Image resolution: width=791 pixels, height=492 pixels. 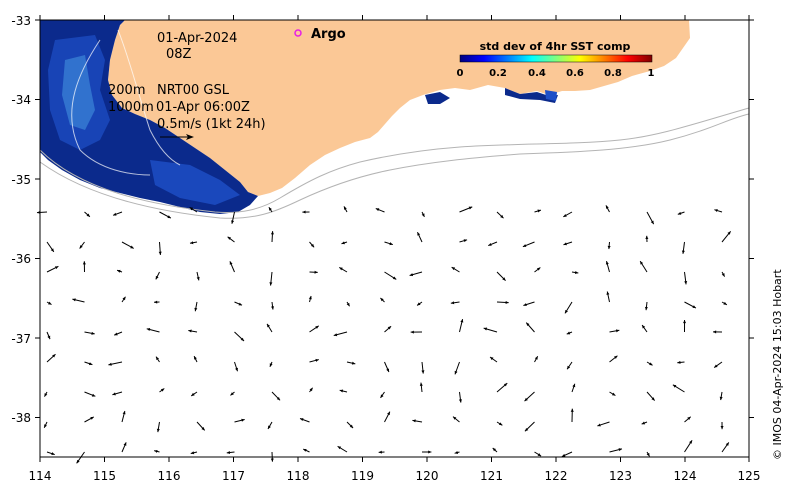 I want to click on product-label: NRT00 GSL, so click(x=193, y=90).